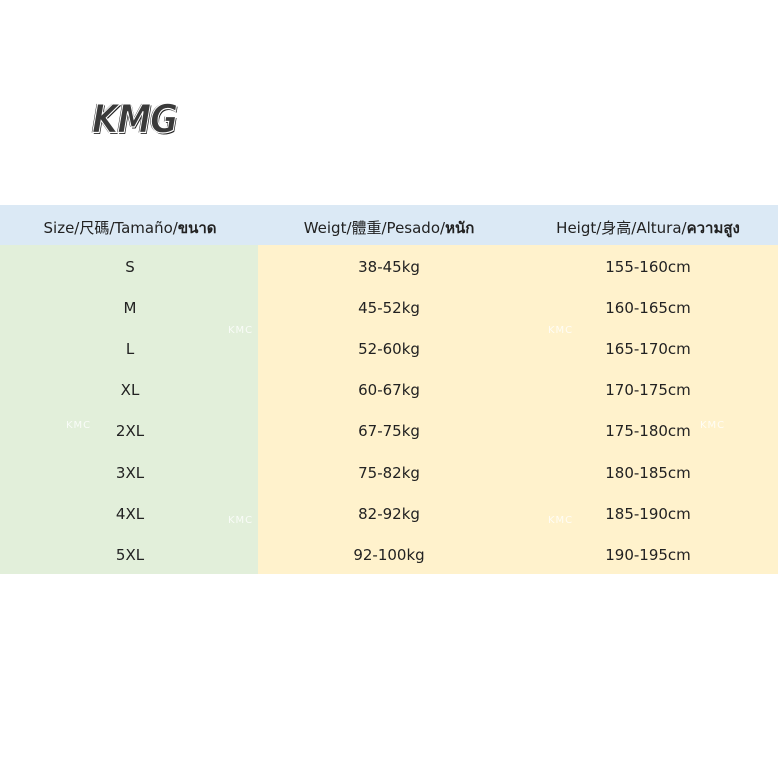  I want to click on table-cell: 5XL, so click(130, 554).